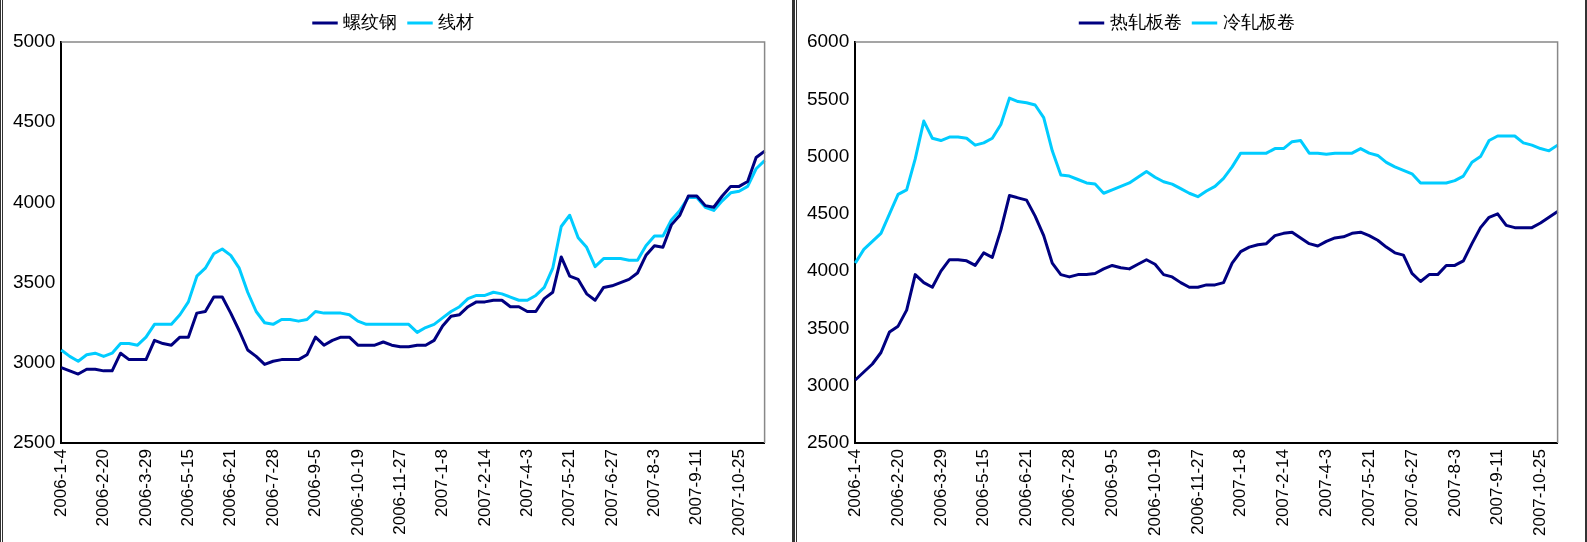 The image size is (1587, 542). Describe the element at coordinates (1258, 21) in the screenshot. I see `legend-label: 冷轧板卷` at that location.